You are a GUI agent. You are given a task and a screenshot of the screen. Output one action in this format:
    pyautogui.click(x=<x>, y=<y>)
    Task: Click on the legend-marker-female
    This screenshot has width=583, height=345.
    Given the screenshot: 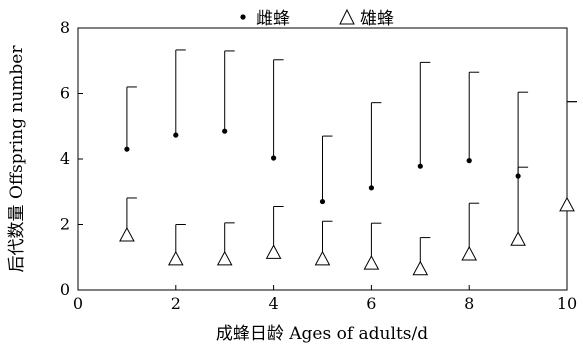 What is the action you would take?
    pyautogui.click(x=243, y=17)
    